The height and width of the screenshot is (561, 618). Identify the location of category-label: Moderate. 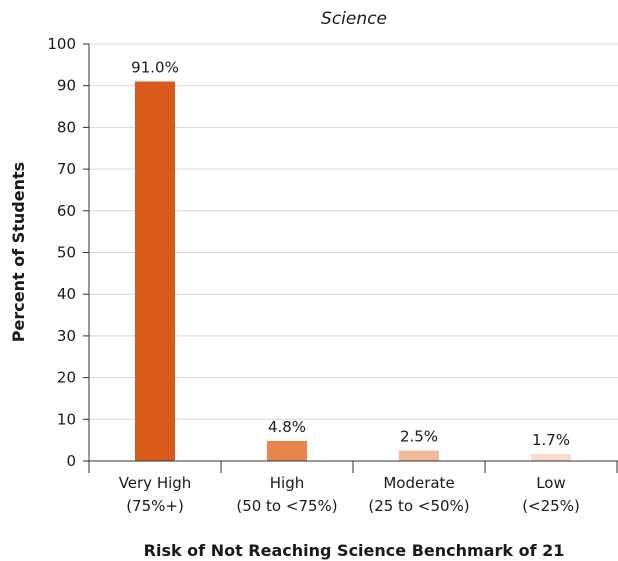
(418, 483).